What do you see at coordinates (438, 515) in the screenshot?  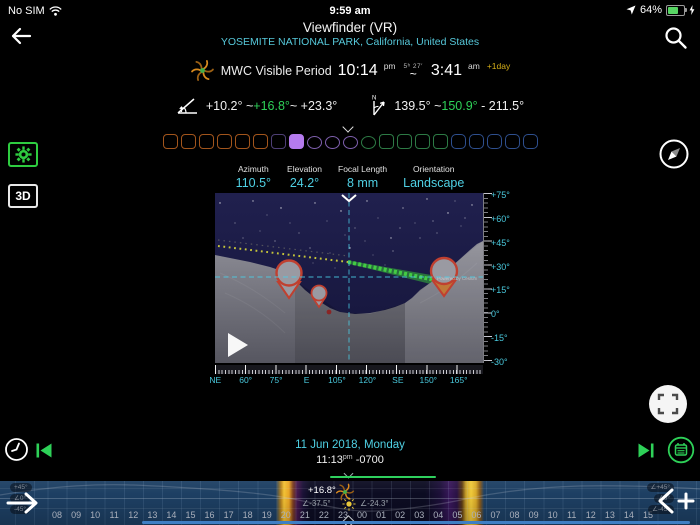 I see `timeline-hour-label: 04` at bounding box center [438, 515].